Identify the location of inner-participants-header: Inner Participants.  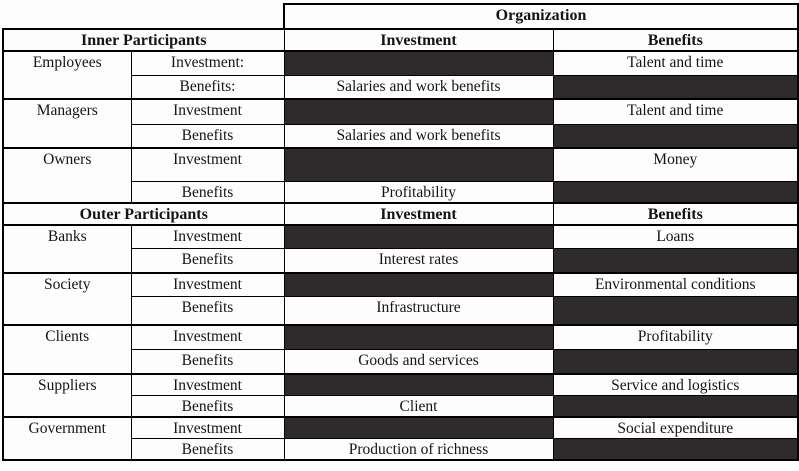
(143, 40).